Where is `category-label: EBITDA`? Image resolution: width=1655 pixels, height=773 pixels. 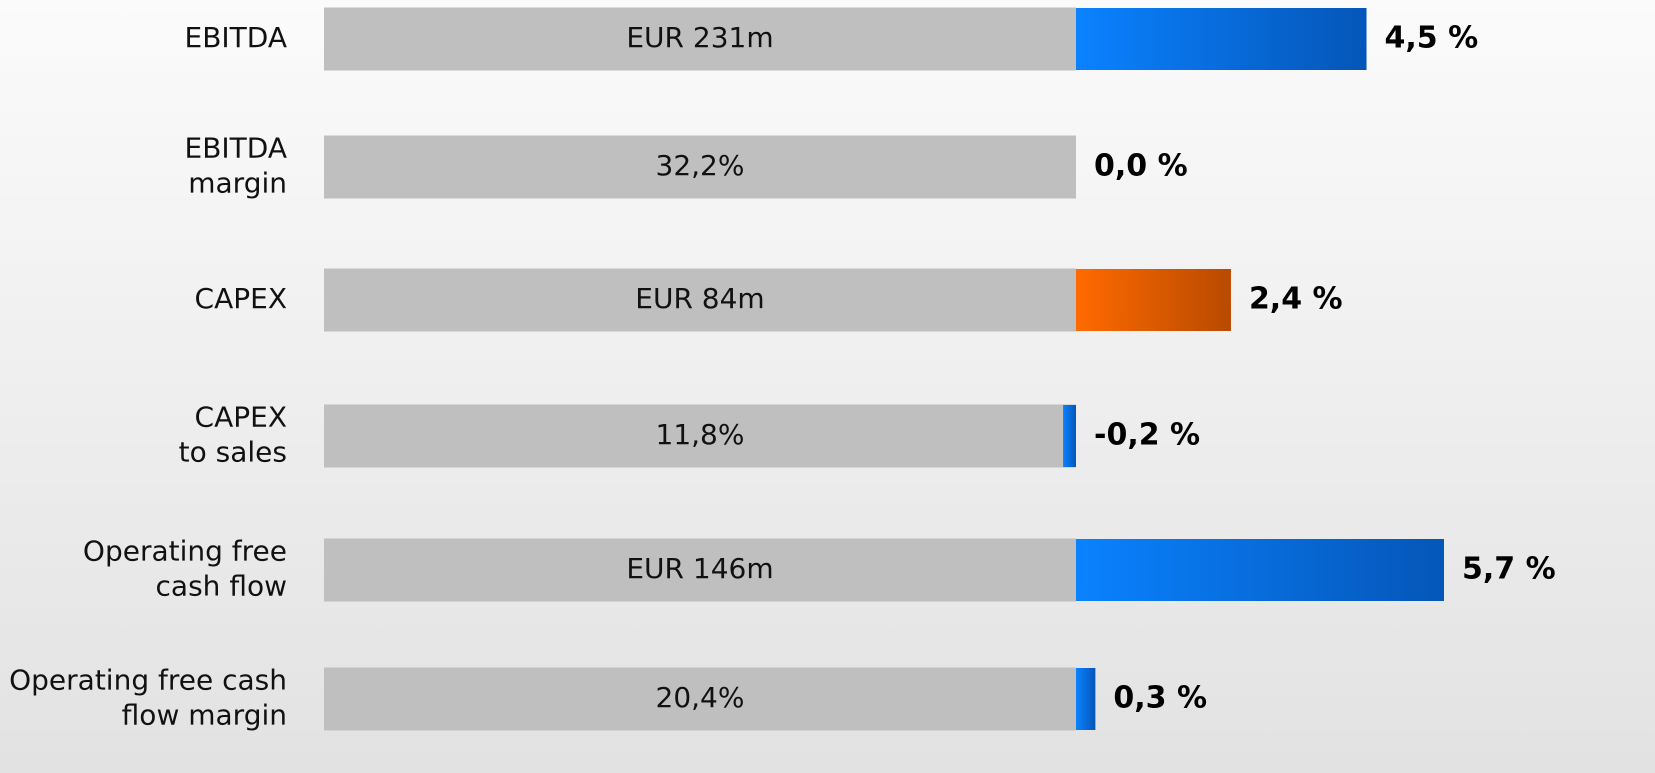
category-label: EBITDA is located at coordinates (236, 37).